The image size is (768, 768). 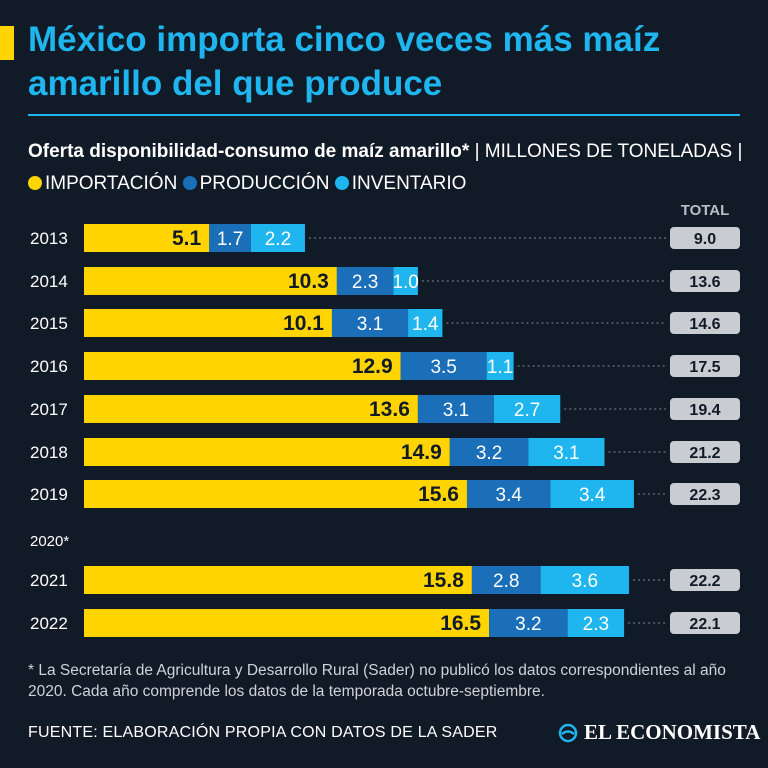 I want to click on legend-dot-importacion, so click(x=35, y=183).